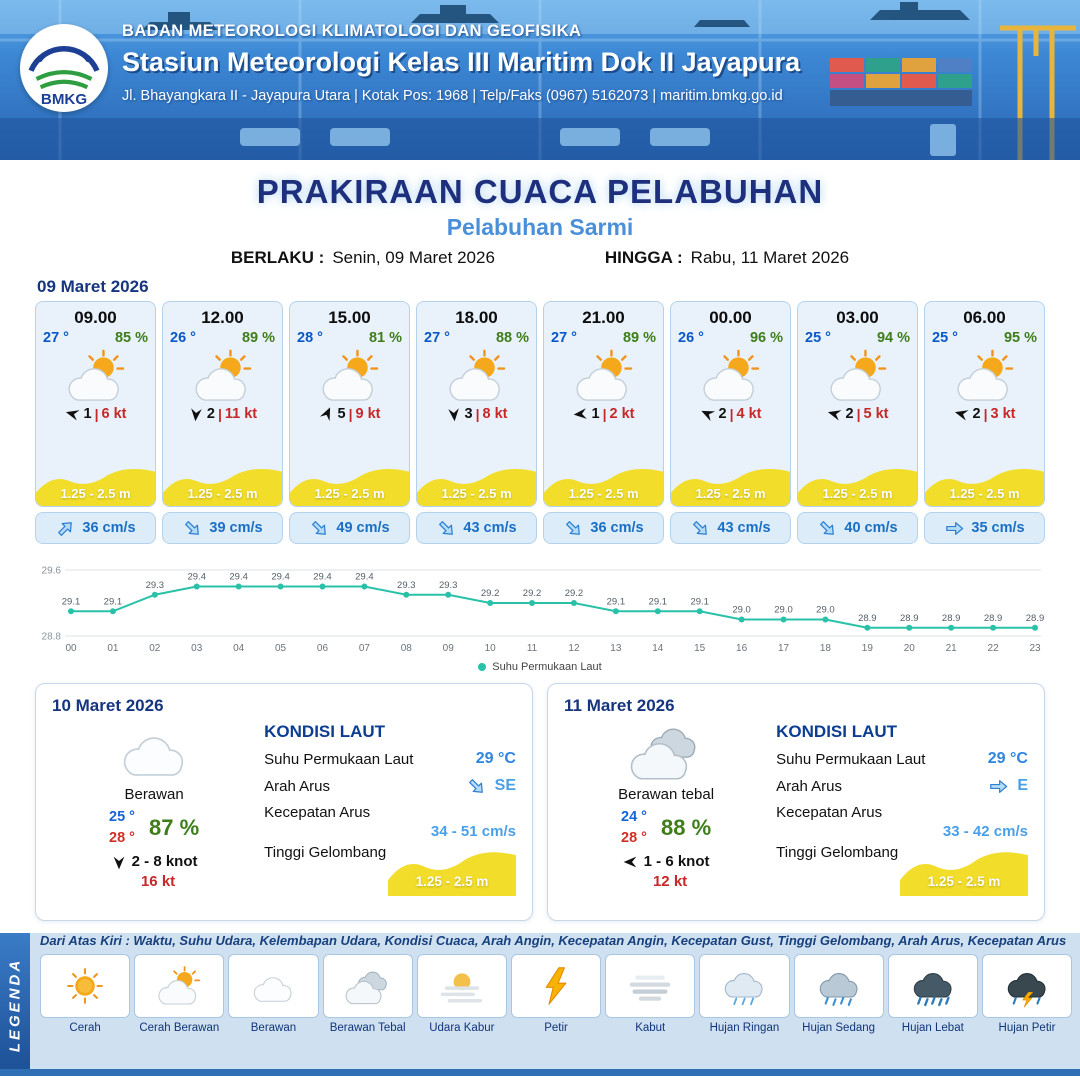 The height and width of the screenshot is (1080, 1080). I want to click on daily-temps: 24 ° 28 ° 88 %, so click(666, 828).